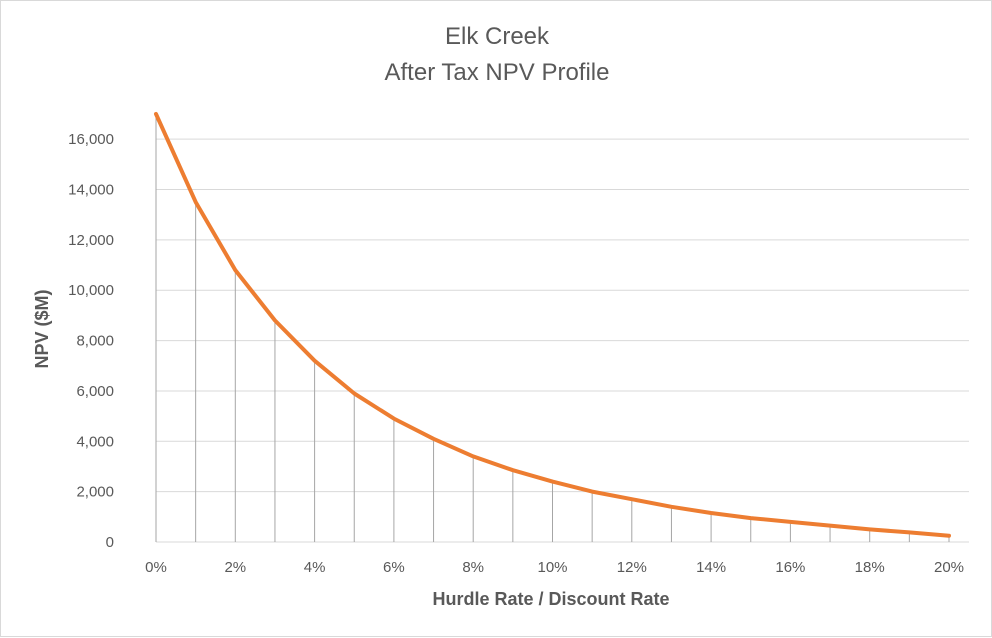 The image size is (992, 638). Describe the element at coordinates (497, 36) in the screenshot. I see `chart-title-line-1: Elk Creek` at that location.